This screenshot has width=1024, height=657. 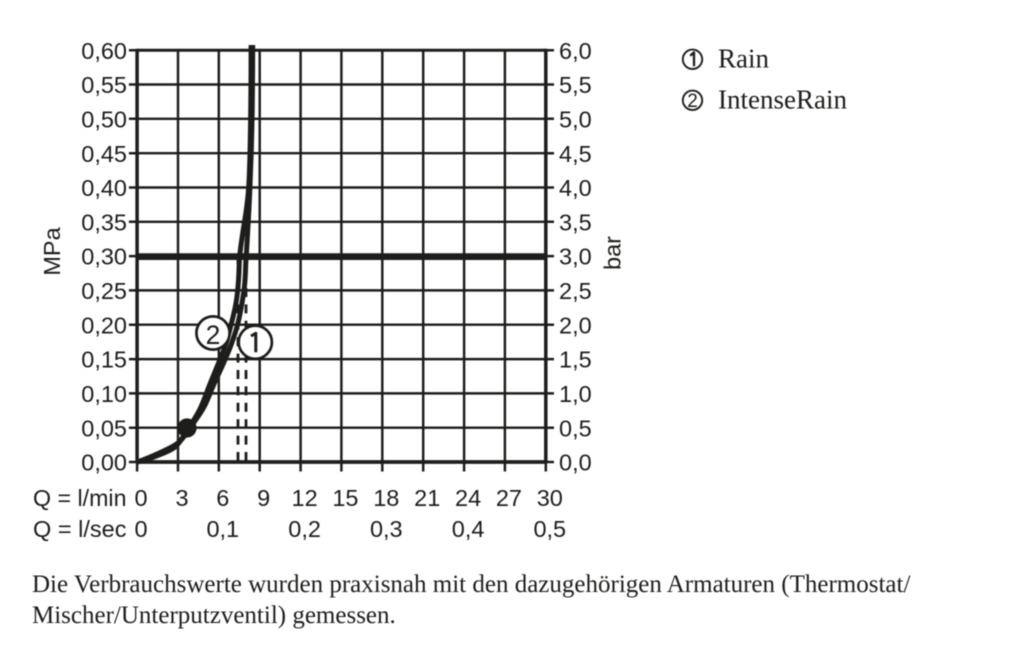 What do you see at coordinates (104, 325) in the screenshot?
I see `svg-text: 0,20` at bounding box center [104, 325].